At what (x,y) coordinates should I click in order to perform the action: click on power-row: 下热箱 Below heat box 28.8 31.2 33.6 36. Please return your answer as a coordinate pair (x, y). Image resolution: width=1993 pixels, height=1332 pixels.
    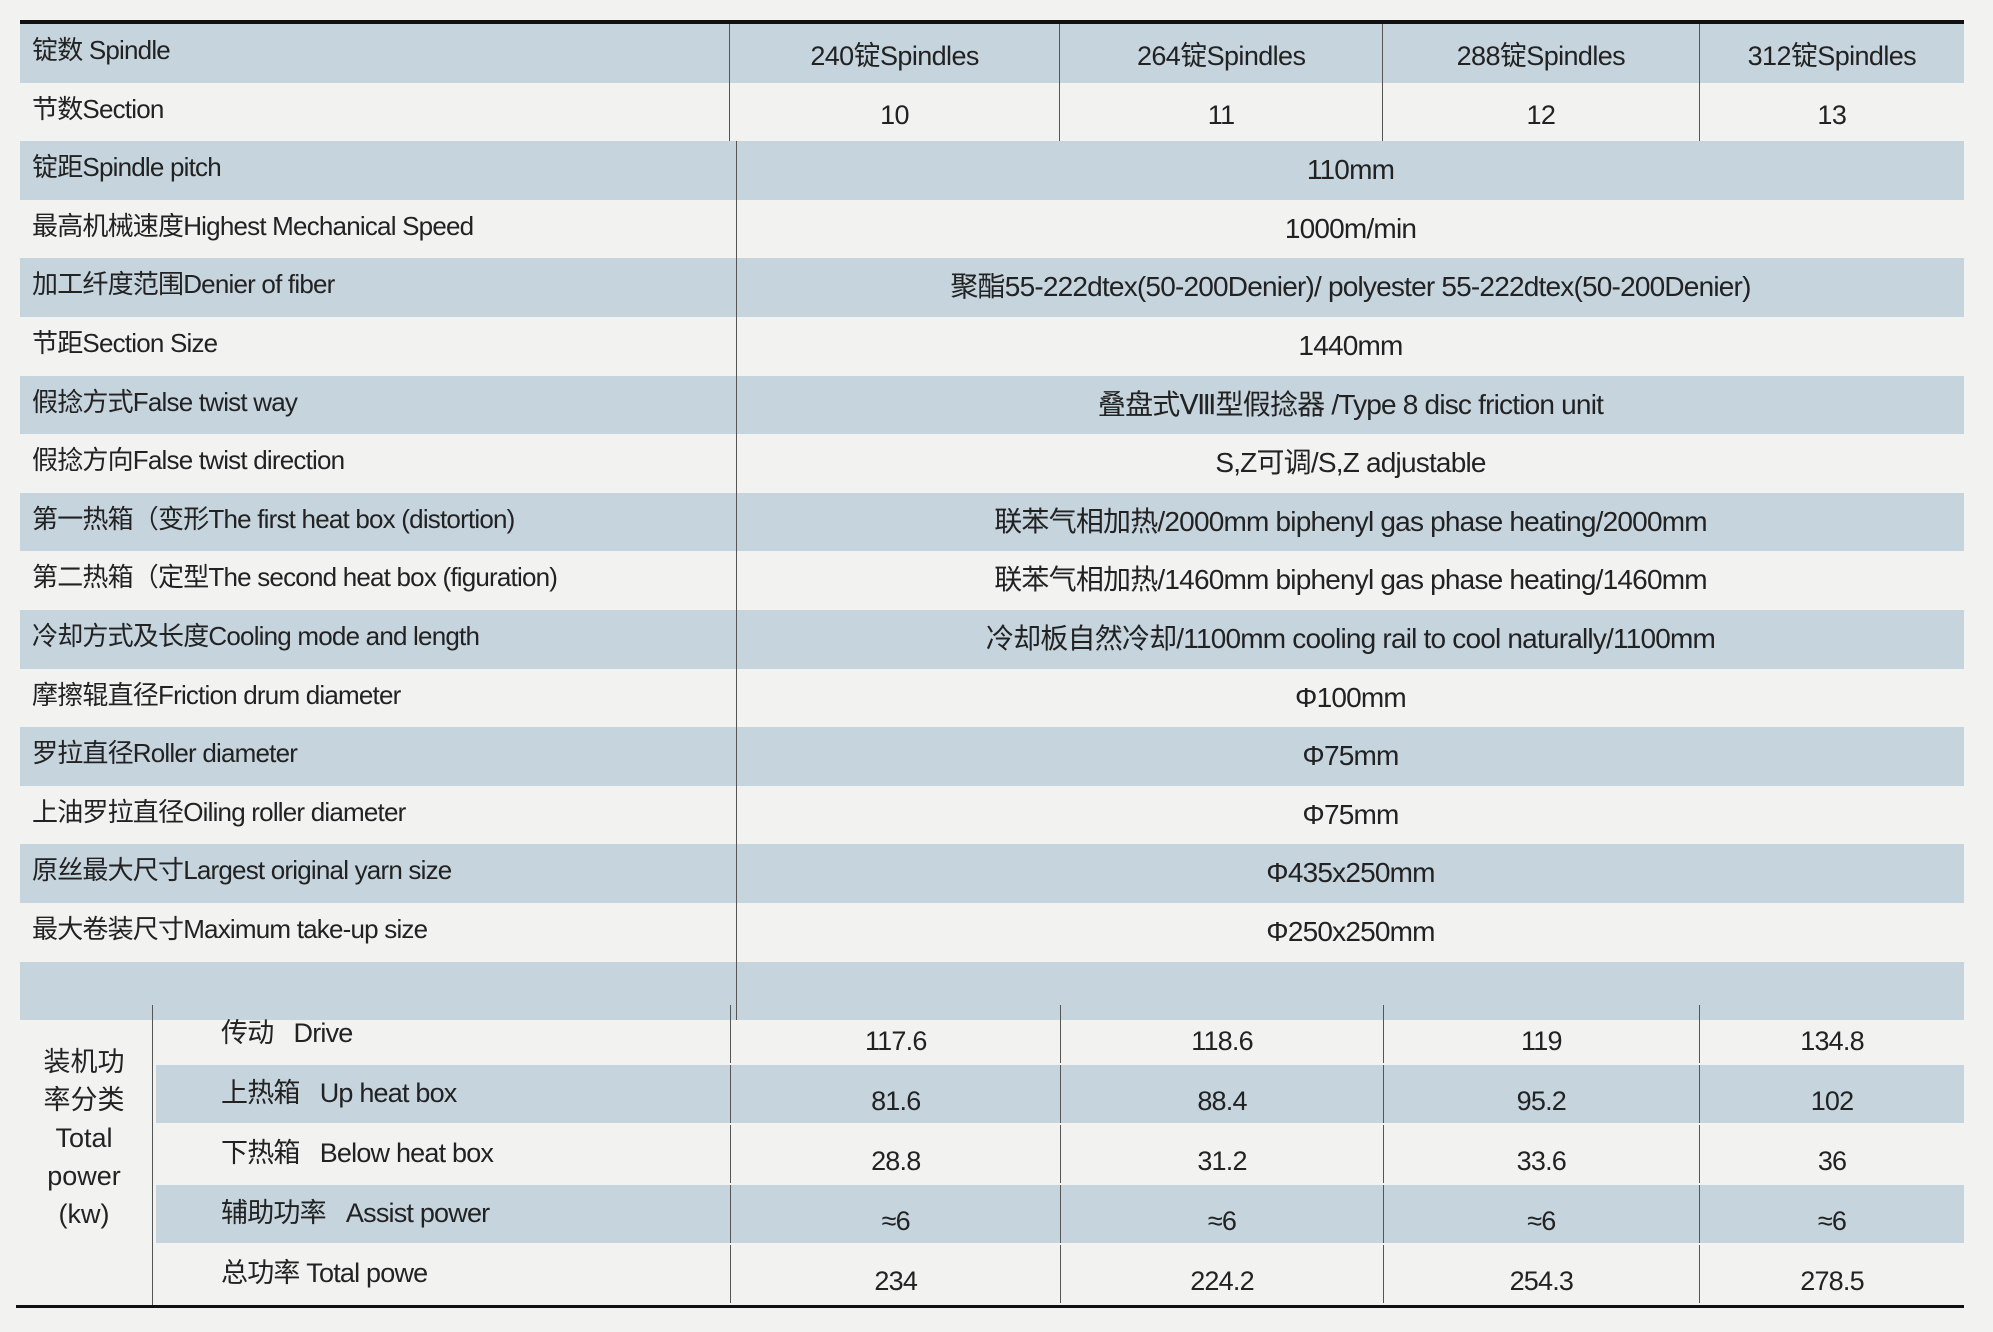
    Looking at the image, I should click on (1060, 1154).